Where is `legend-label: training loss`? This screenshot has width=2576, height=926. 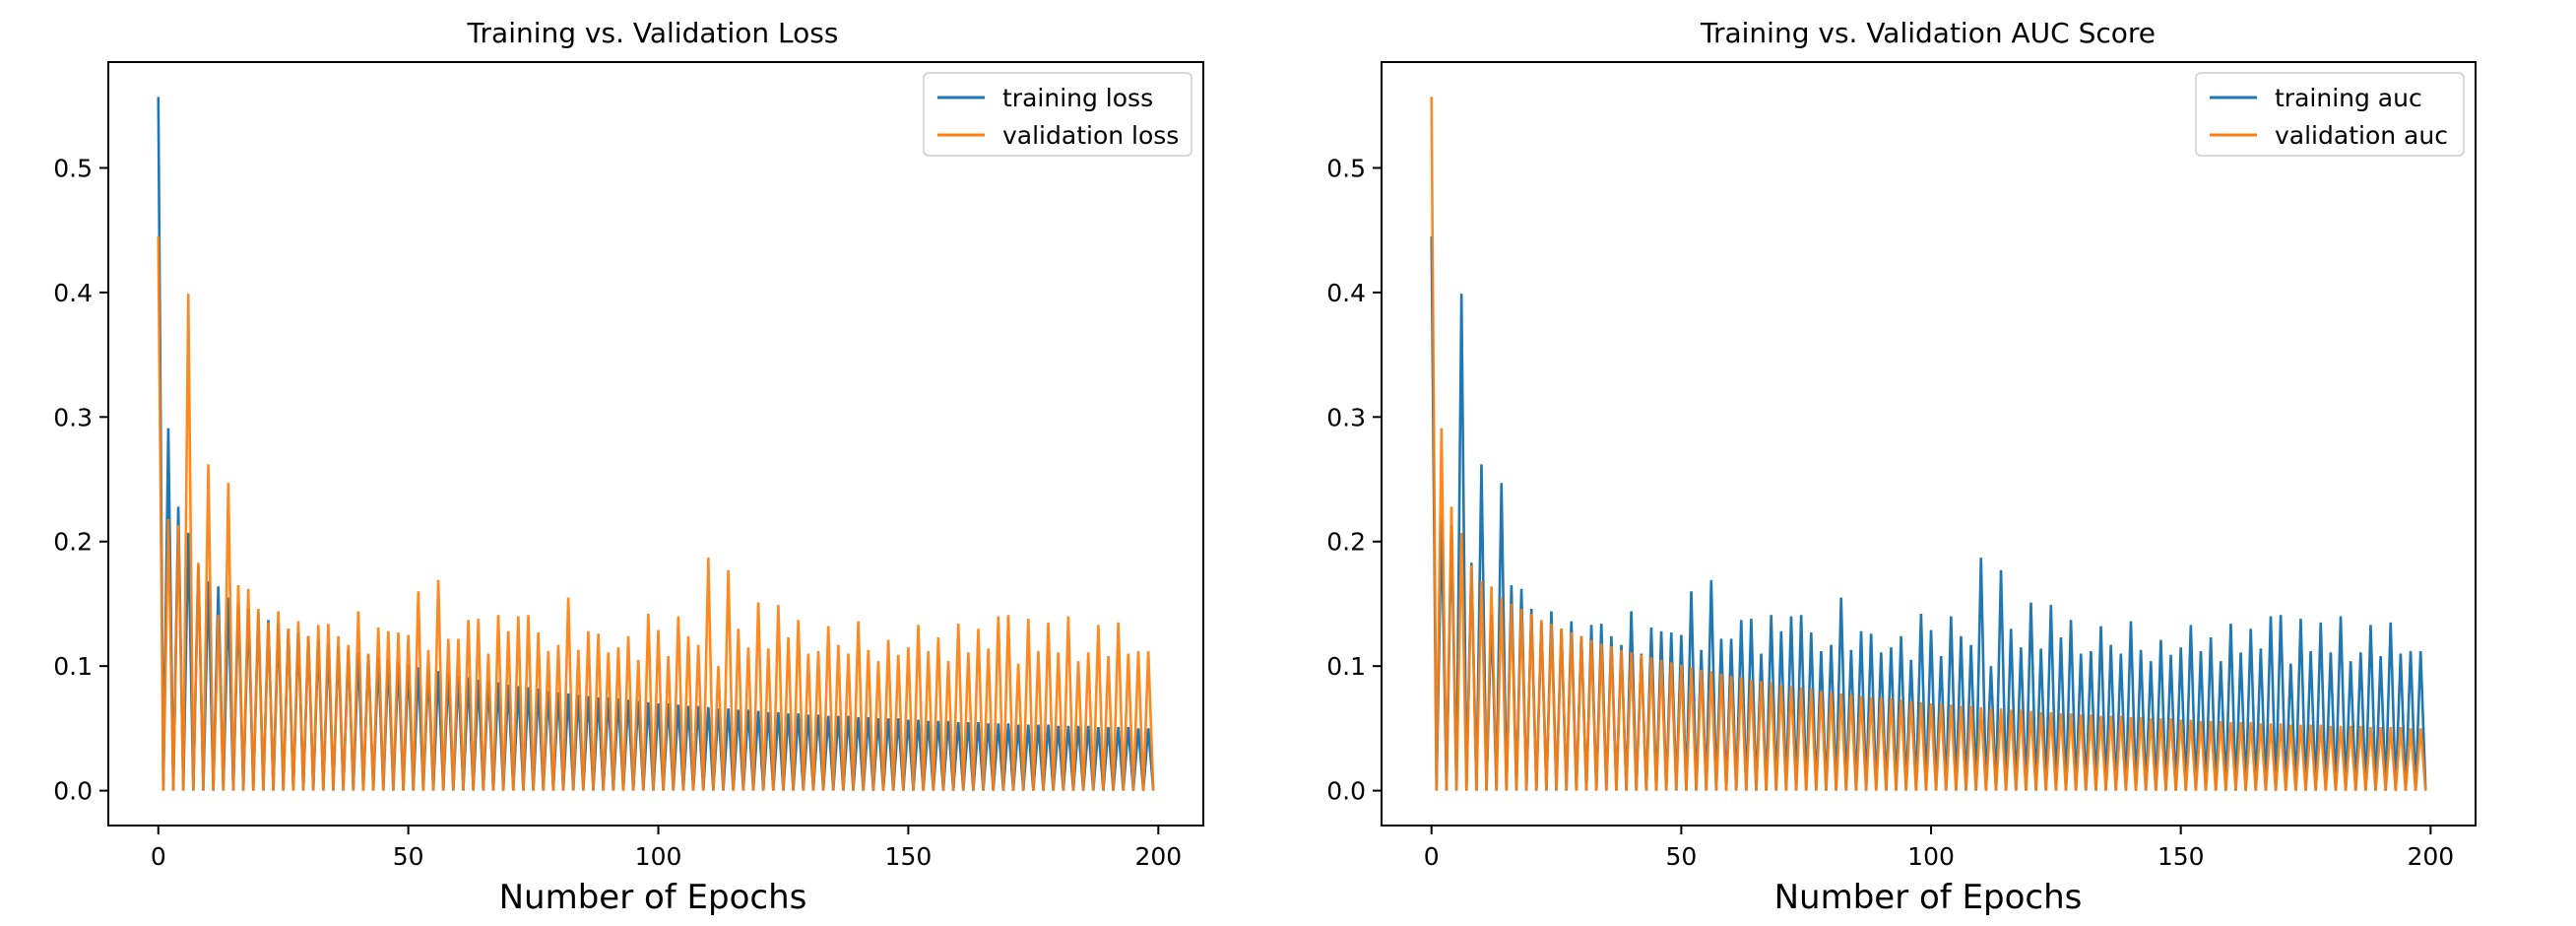
legend-label: training loss is located at coordinates (1077, 98).